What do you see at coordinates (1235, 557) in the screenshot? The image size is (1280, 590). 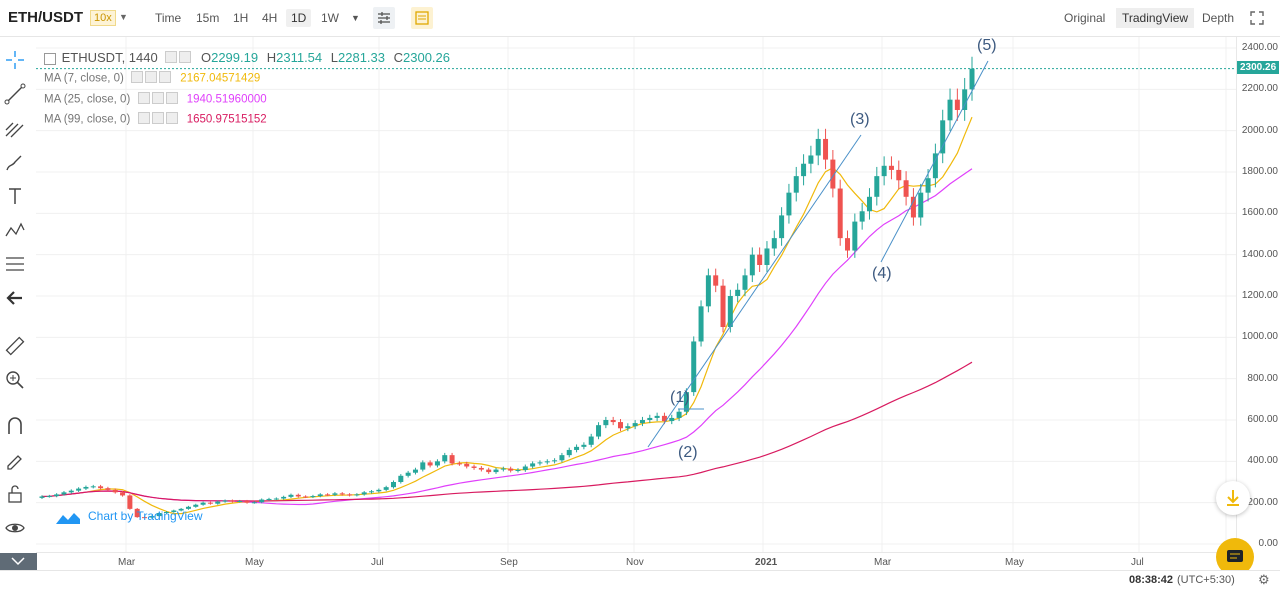 I see `chat-button` at bounding box center [1235, 557].